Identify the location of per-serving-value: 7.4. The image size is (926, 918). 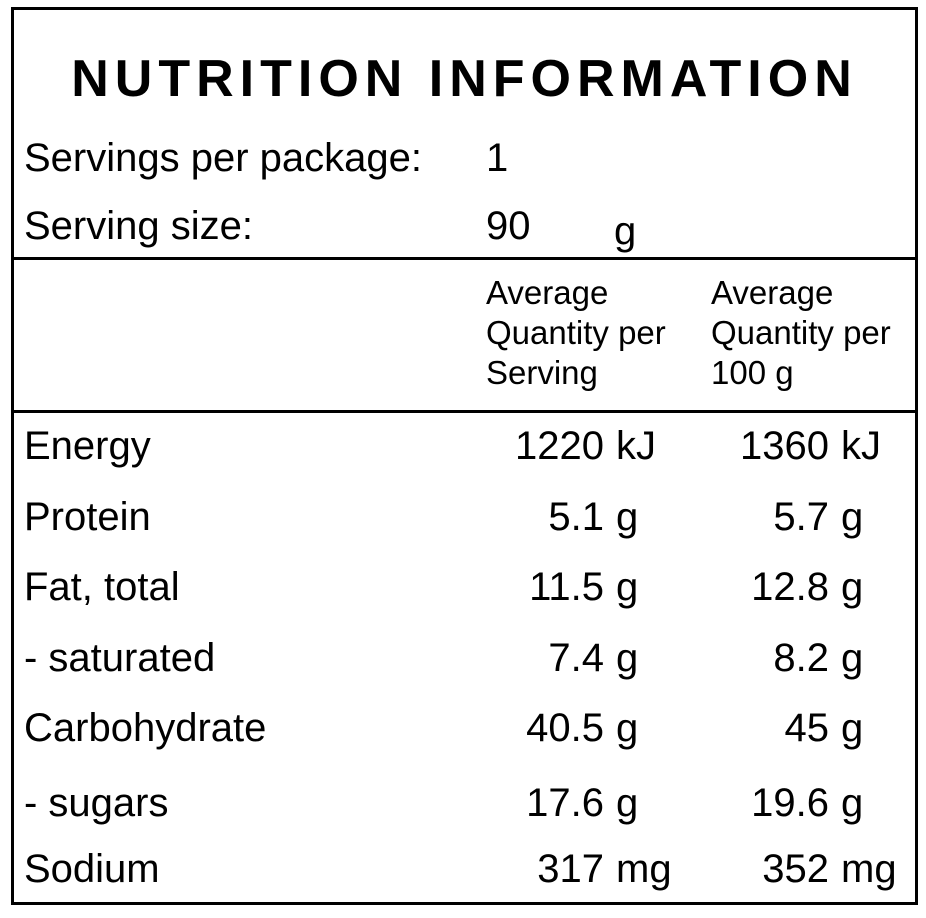
(576, 658).